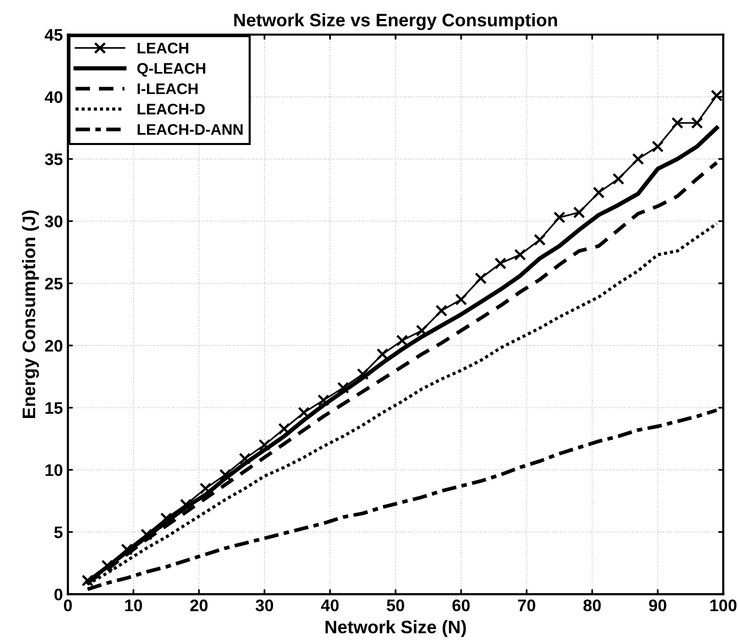  I want to click on x-tick-label: 10, so click(133, 606).